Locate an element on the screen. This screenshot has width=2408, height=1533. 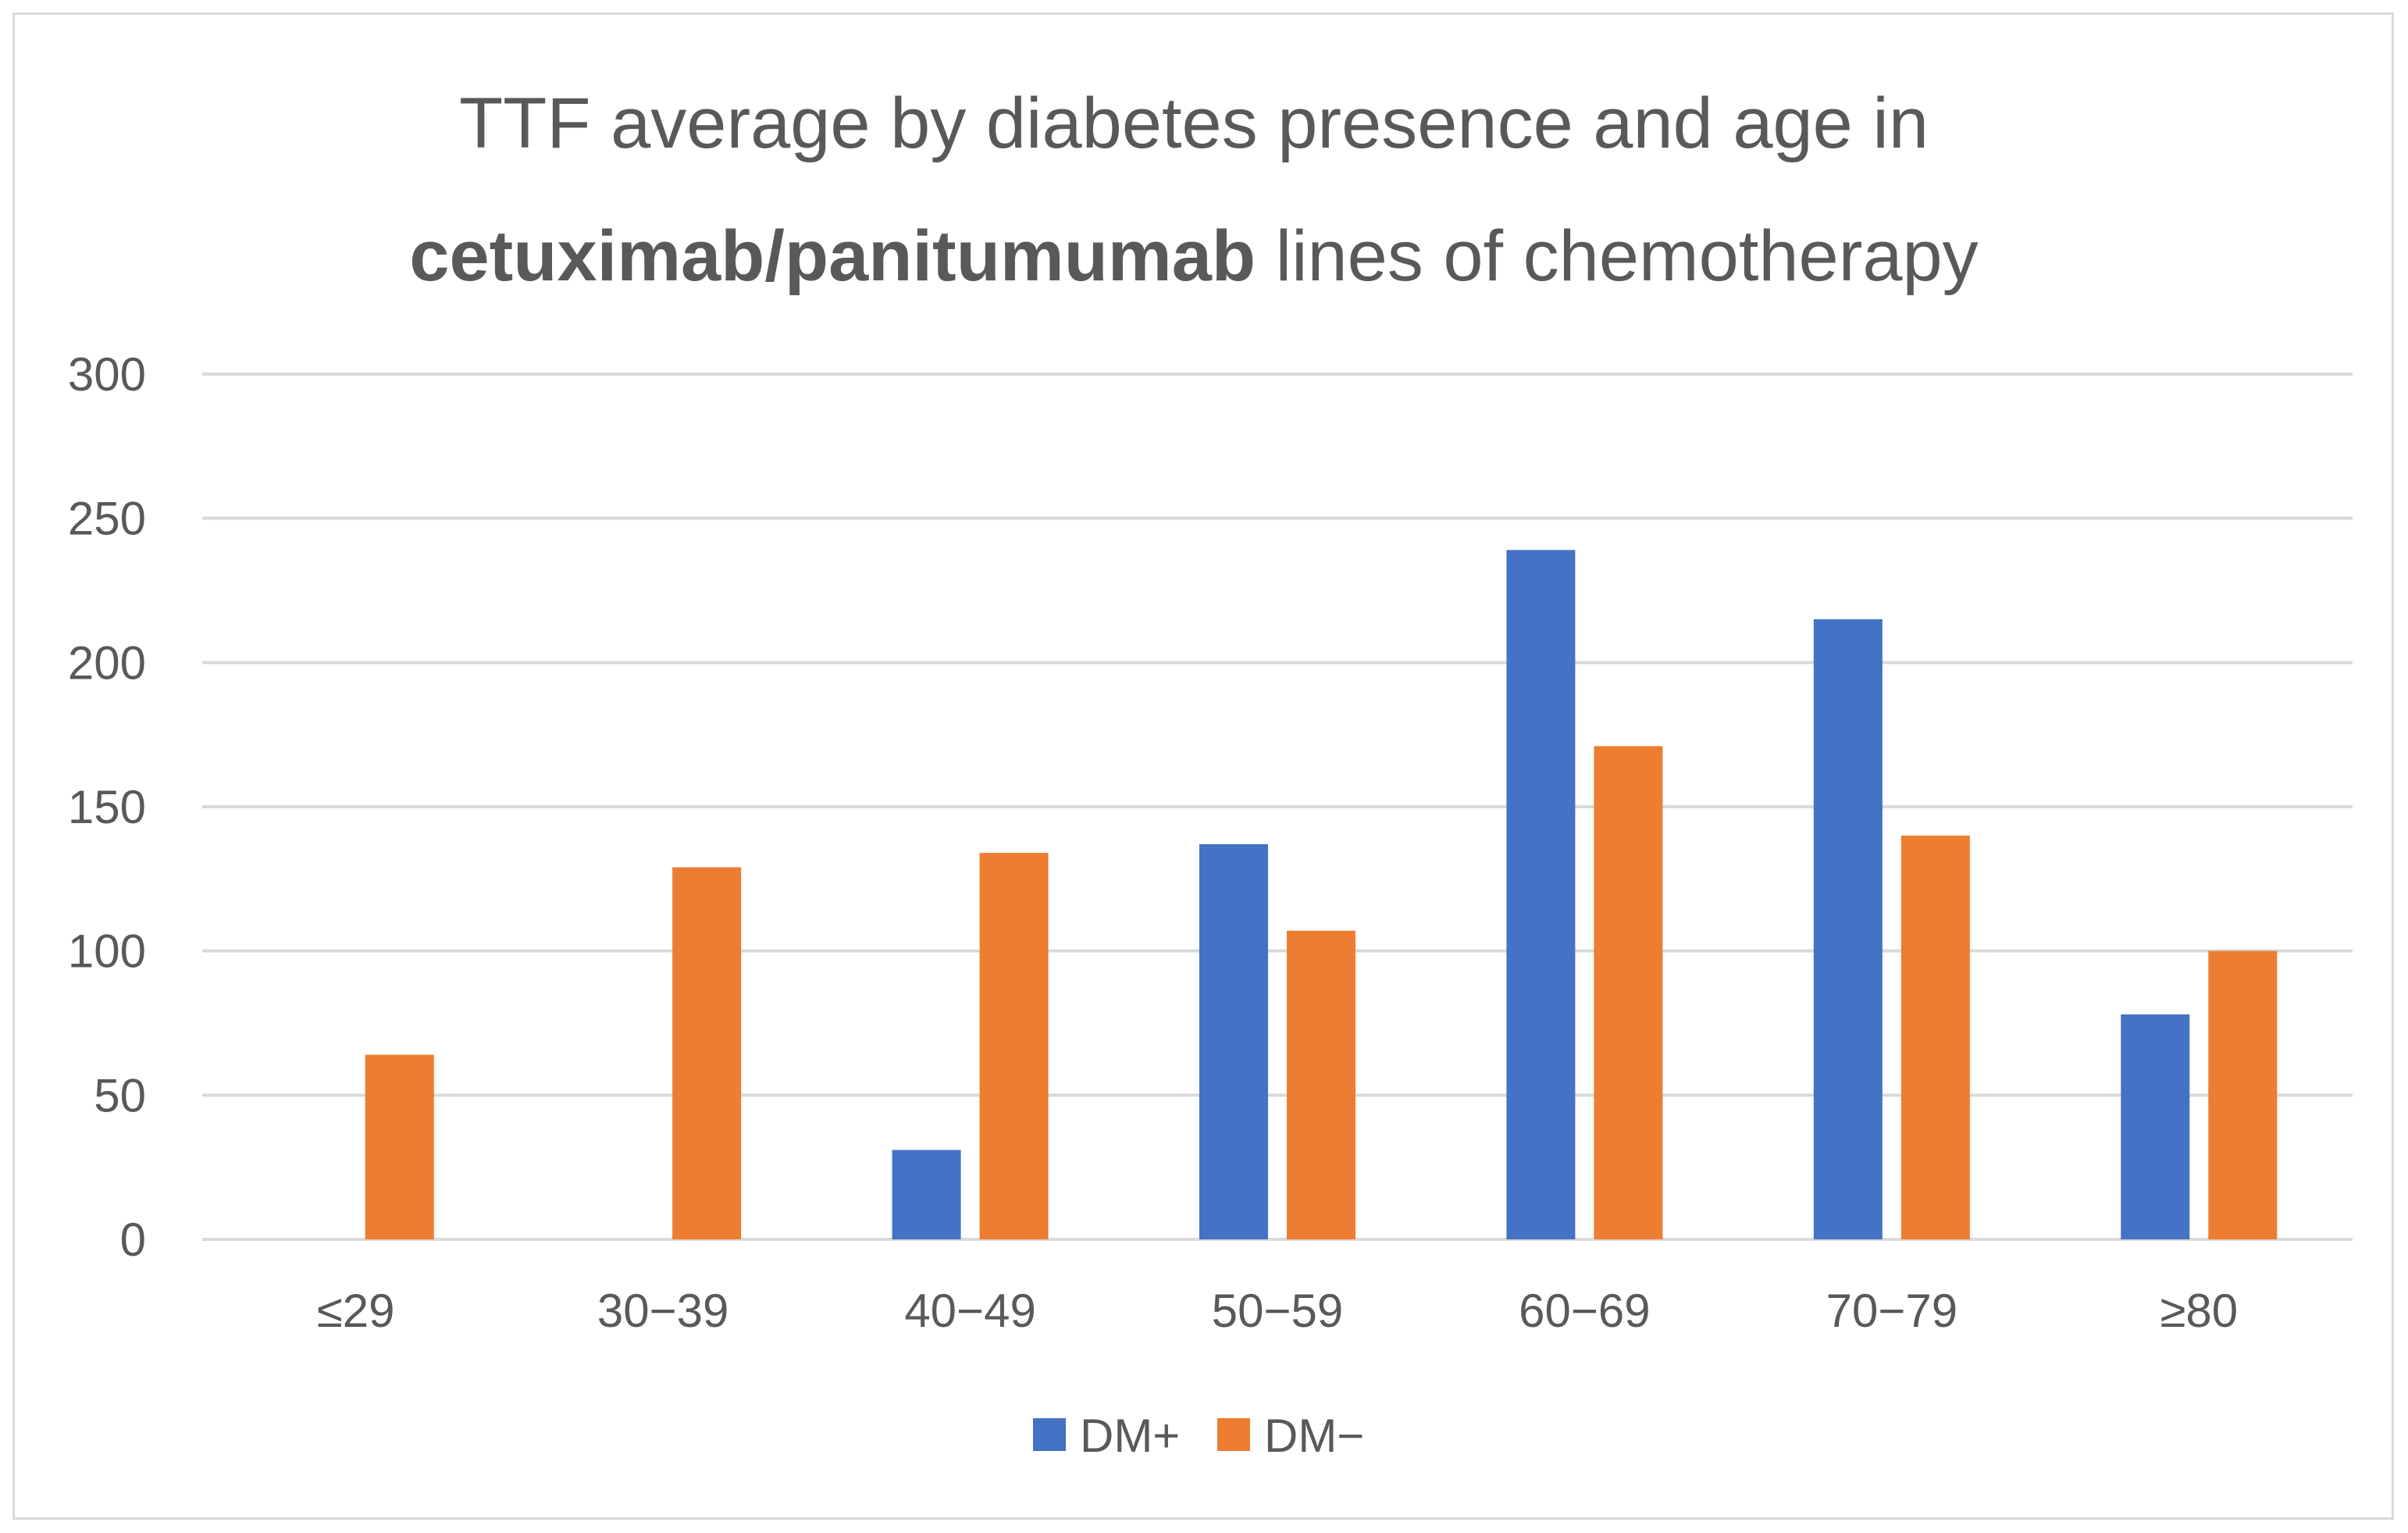
y-tick-label: 250 is located at coordinates (107, 519).